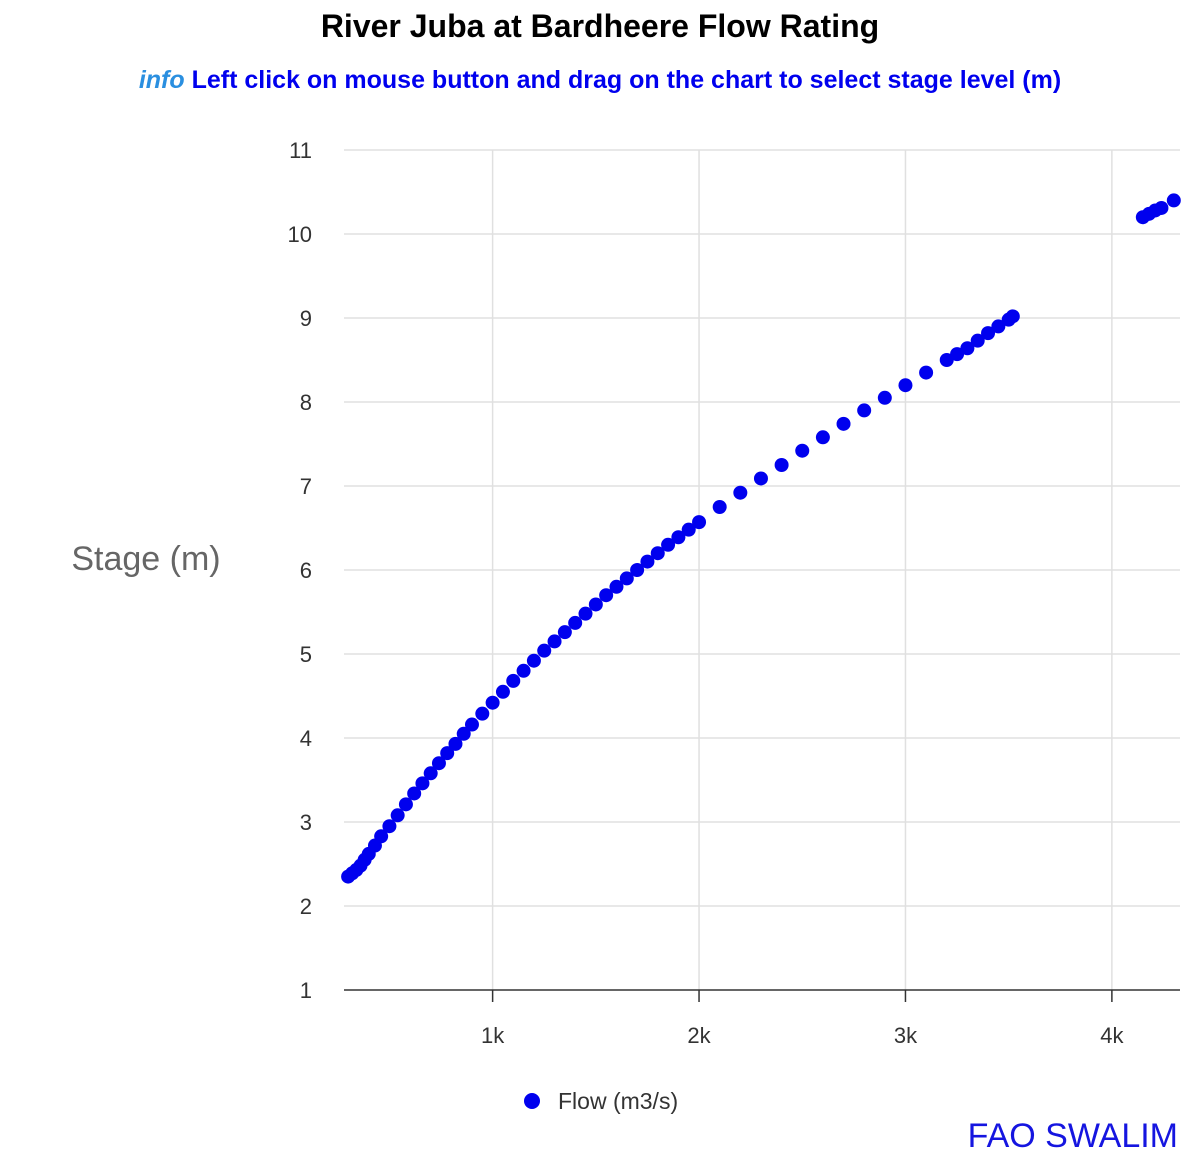  Describe the element at coordinates (306, 906) in the screenshot. I see `y-tick-label: 2` at that location.